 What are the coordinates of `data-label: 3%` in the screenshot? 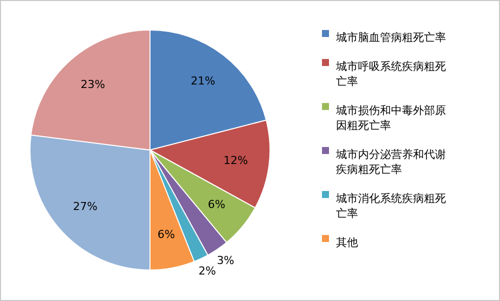 It's located at (225, 261).